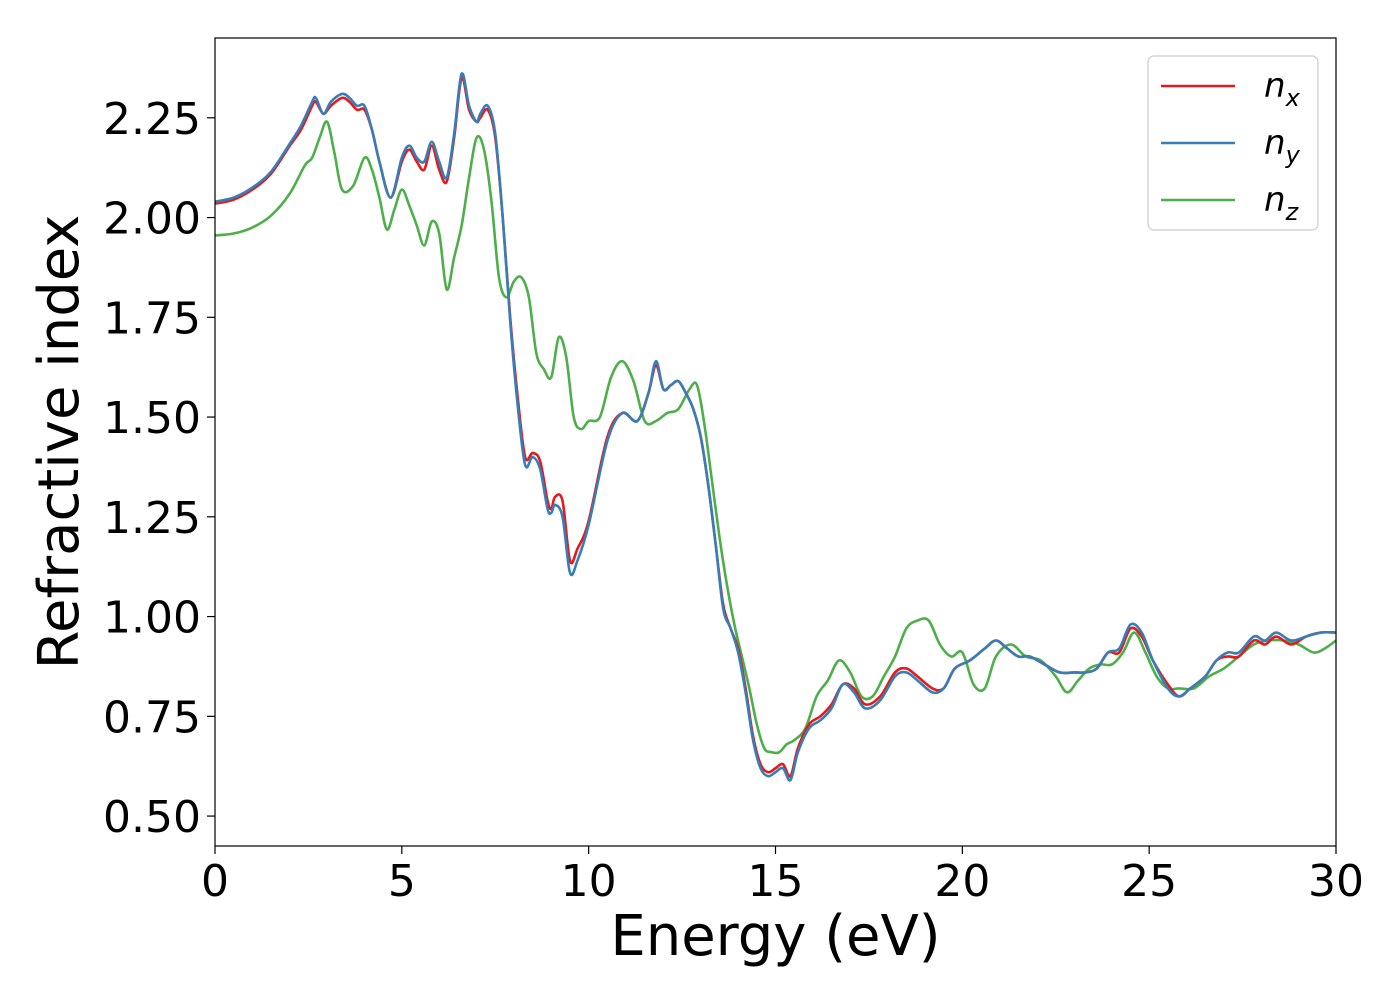  I want to click on y-tick-label: 2.00, so click(152, 219).